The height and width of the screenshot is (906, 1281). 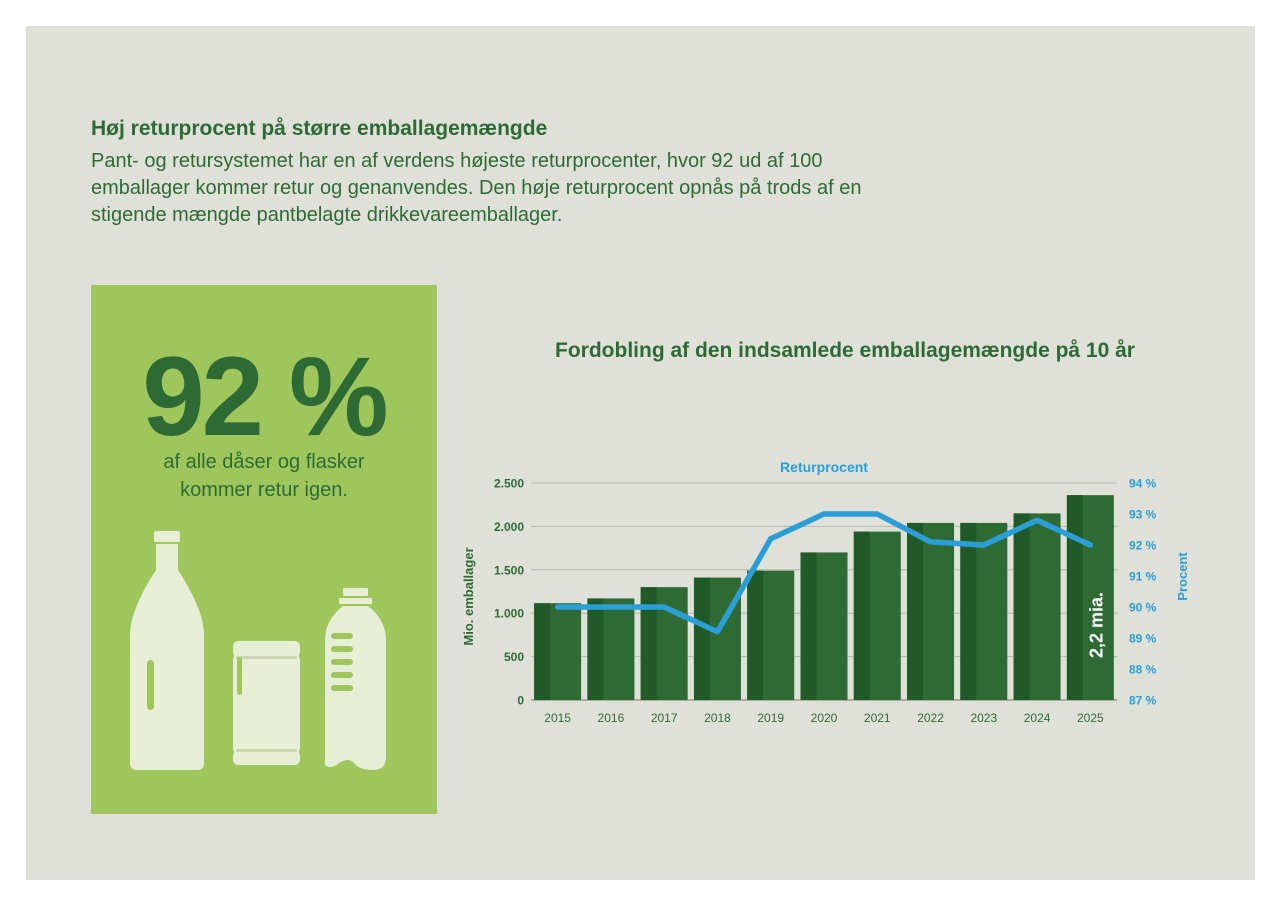 I want to click on glass-bottle-icon, so click(x=167, y=650).